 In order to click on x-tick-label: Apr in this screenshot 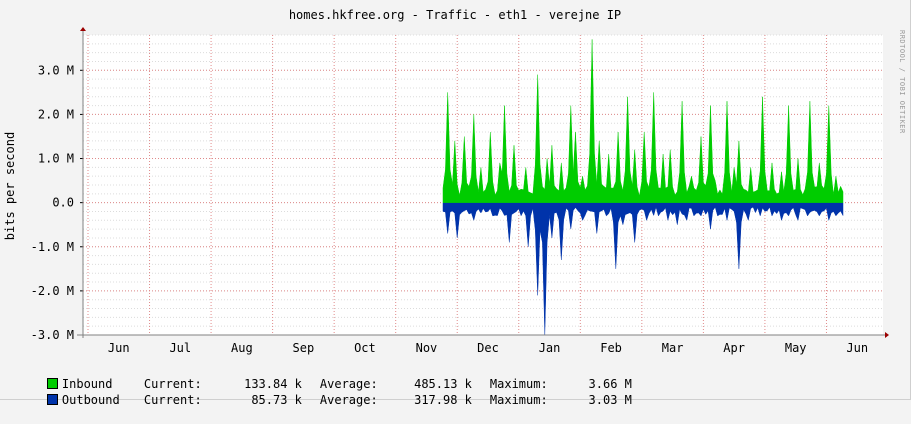, I will do `click(734, 348)`.